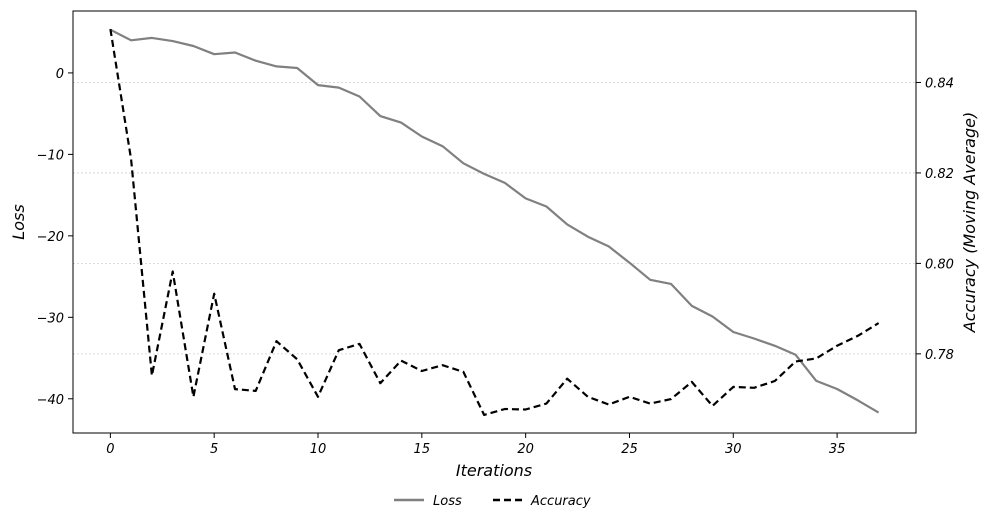 This screenshot has width=989, height=523. Describe the element at coordinates (50, 400) in the screenshot. I see `y-left-tick-label: −40` at that location.